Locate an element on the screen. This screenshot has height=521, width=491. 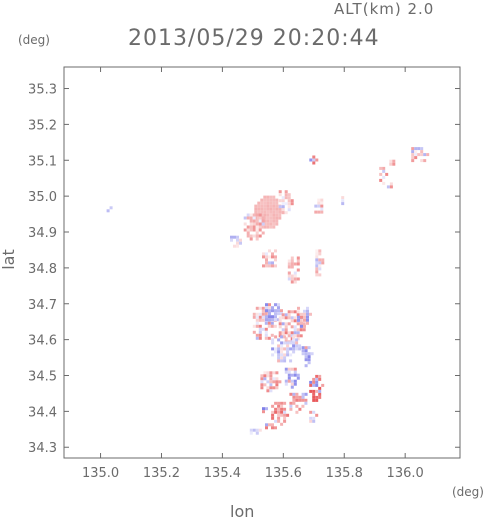
y-tick-label: 35.1 is located at coordinates (42, 161).